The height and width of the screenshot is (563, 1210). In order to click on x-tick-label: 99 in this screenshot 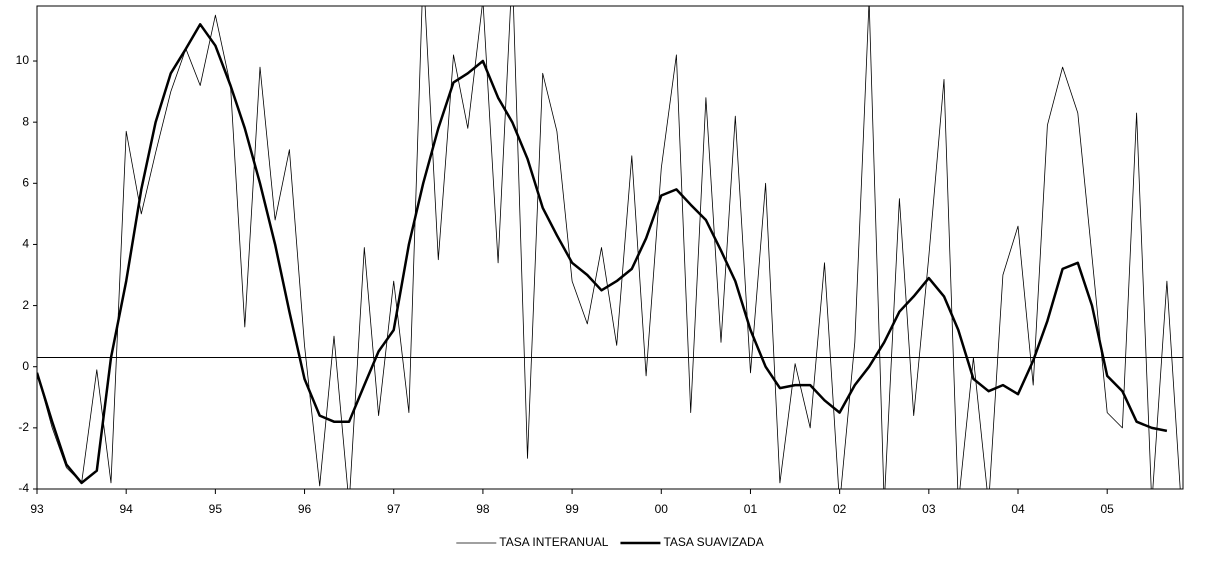, I will do `click(572, 509)`.